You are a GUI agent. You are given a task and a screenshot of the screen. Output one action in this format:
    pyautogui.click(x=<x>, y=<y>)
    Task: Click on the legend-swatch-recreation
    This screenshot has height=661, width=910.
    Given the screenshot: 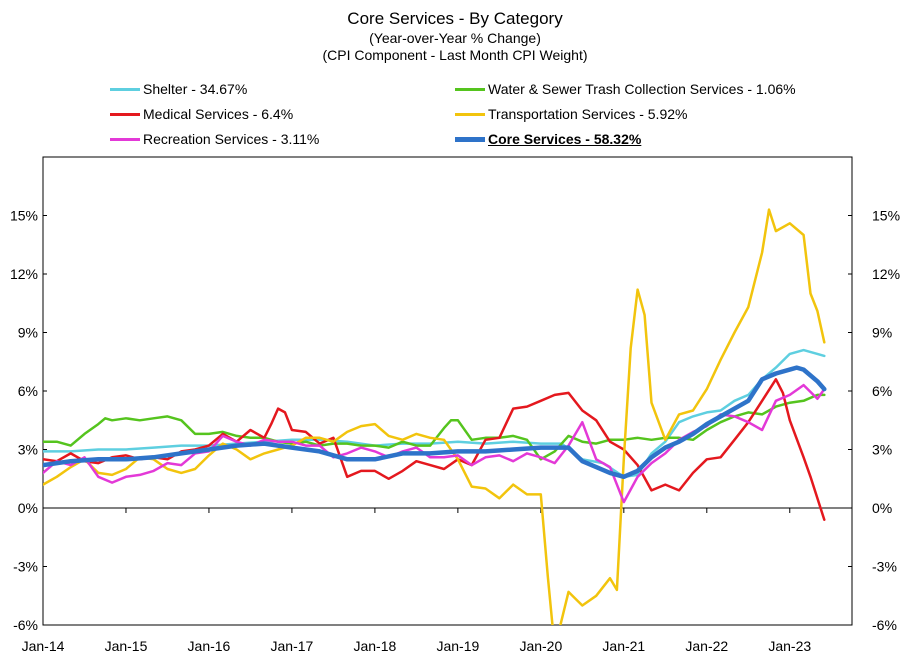 What is the action you would take?
    pyautogui.click(x=125, y=139)
    